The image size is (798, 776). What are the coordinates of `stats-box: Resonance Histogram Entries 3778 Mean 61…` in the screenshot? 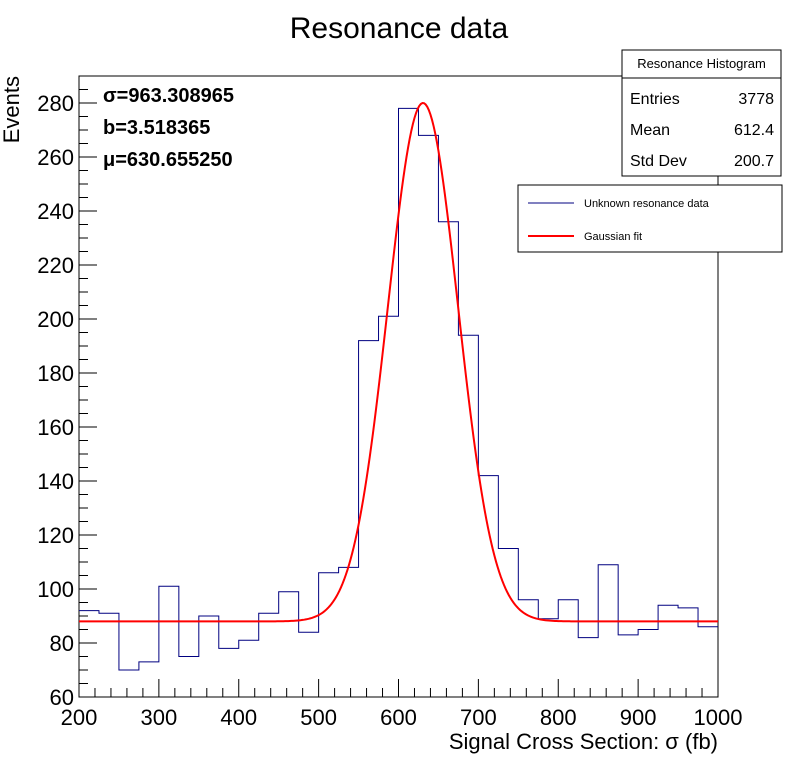 It's located at (701, 113).